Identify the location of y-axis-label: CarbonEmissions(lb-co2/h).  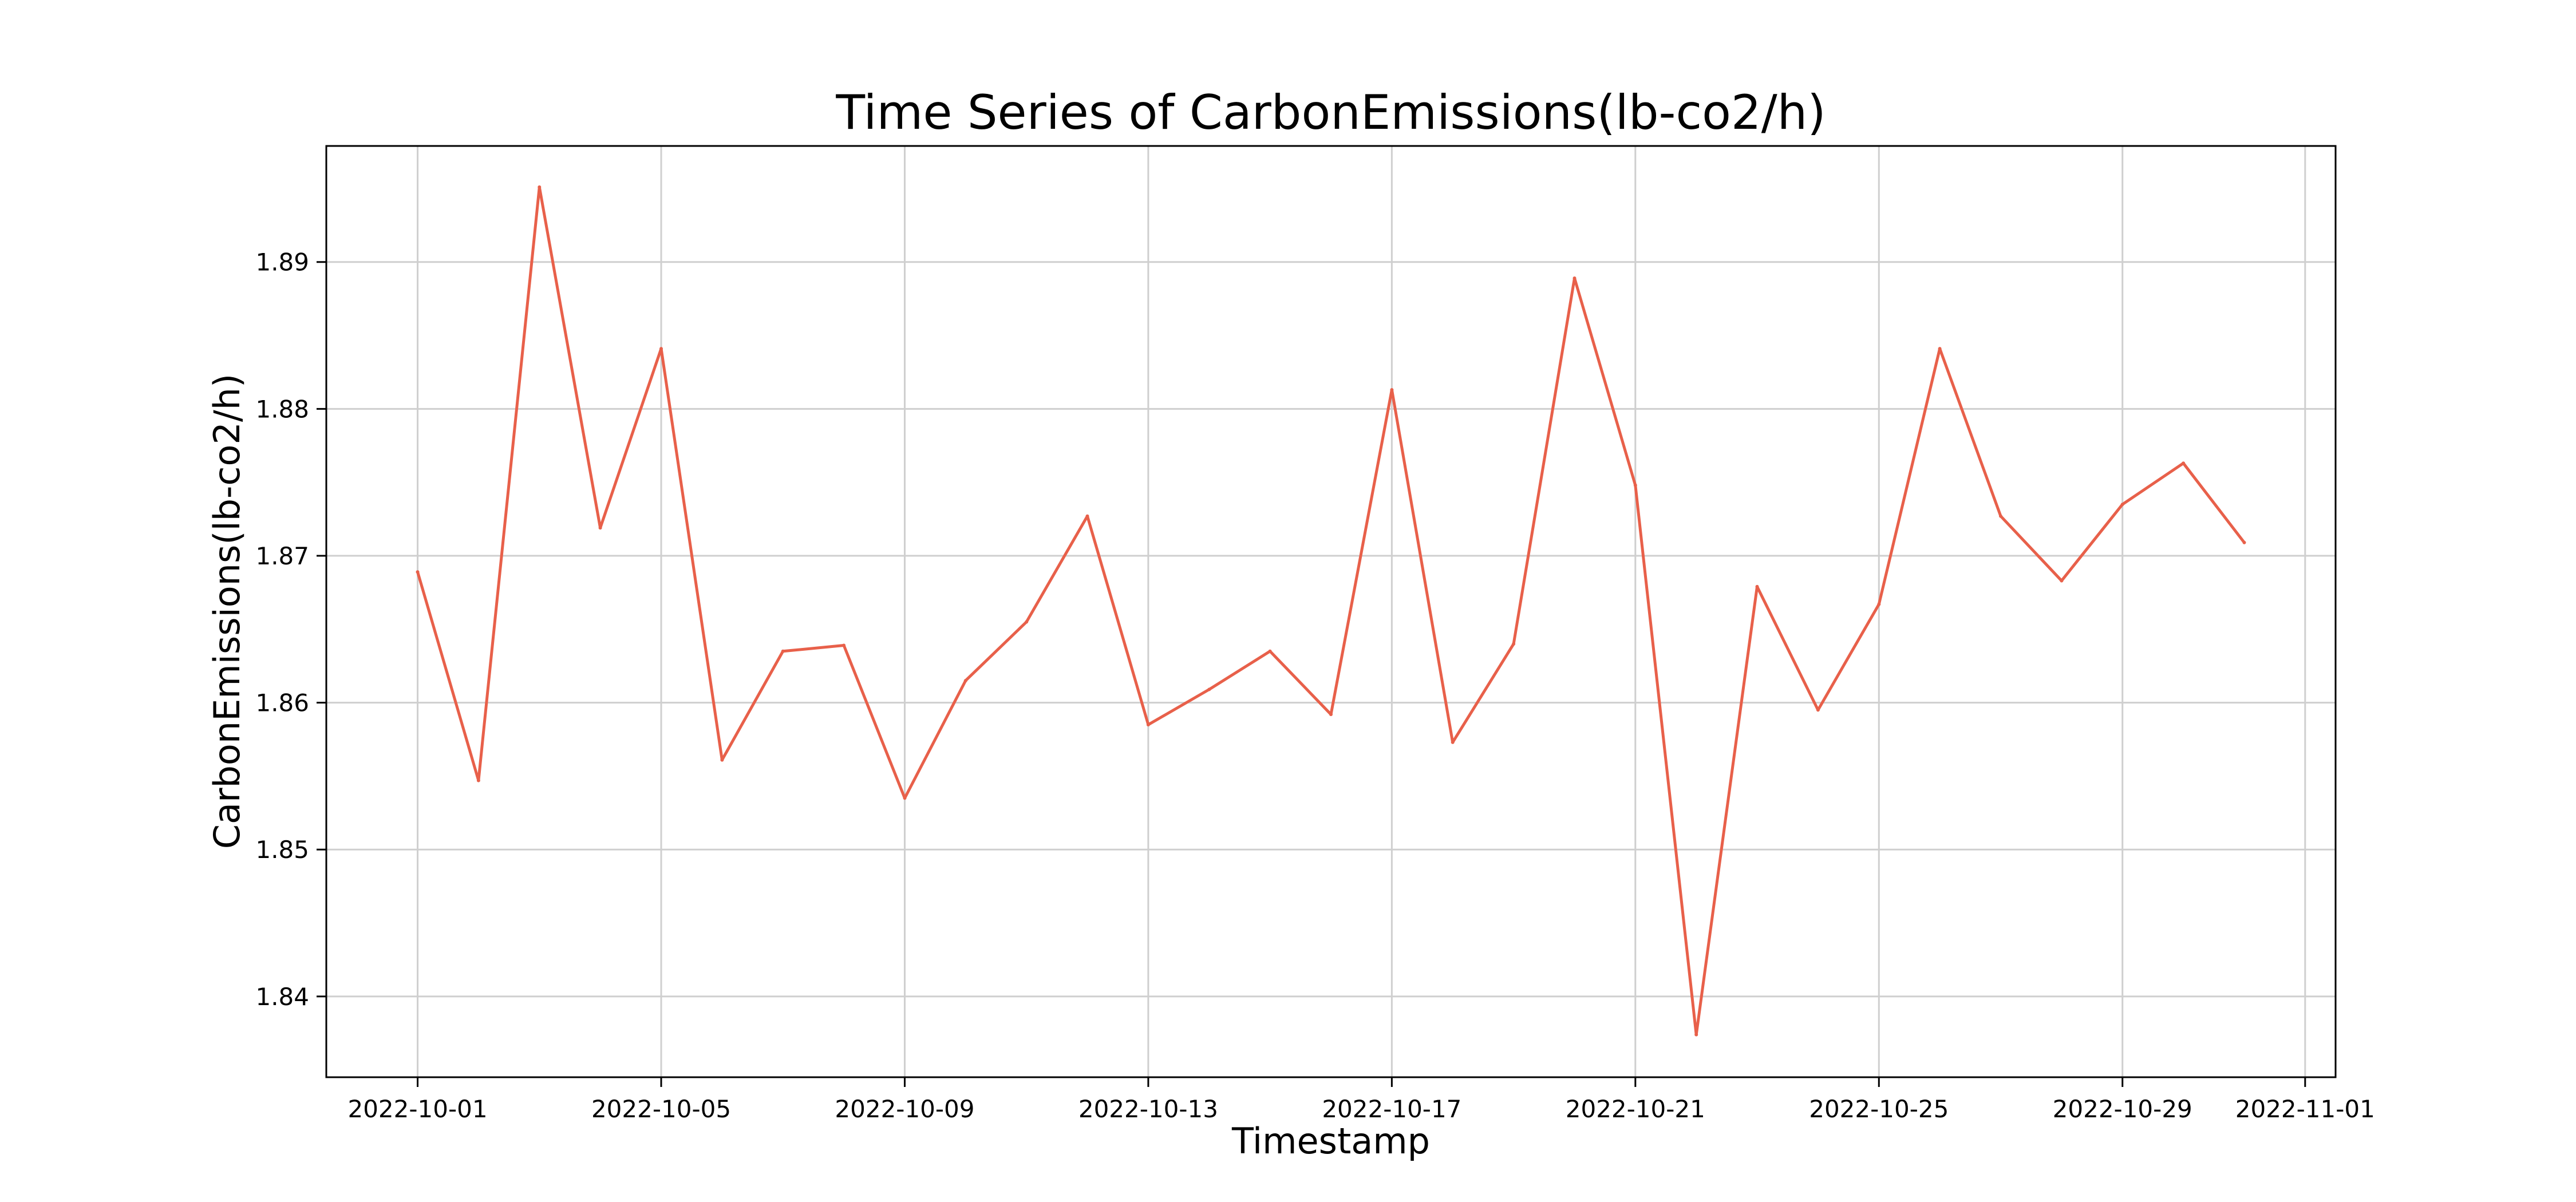
(227, 612).